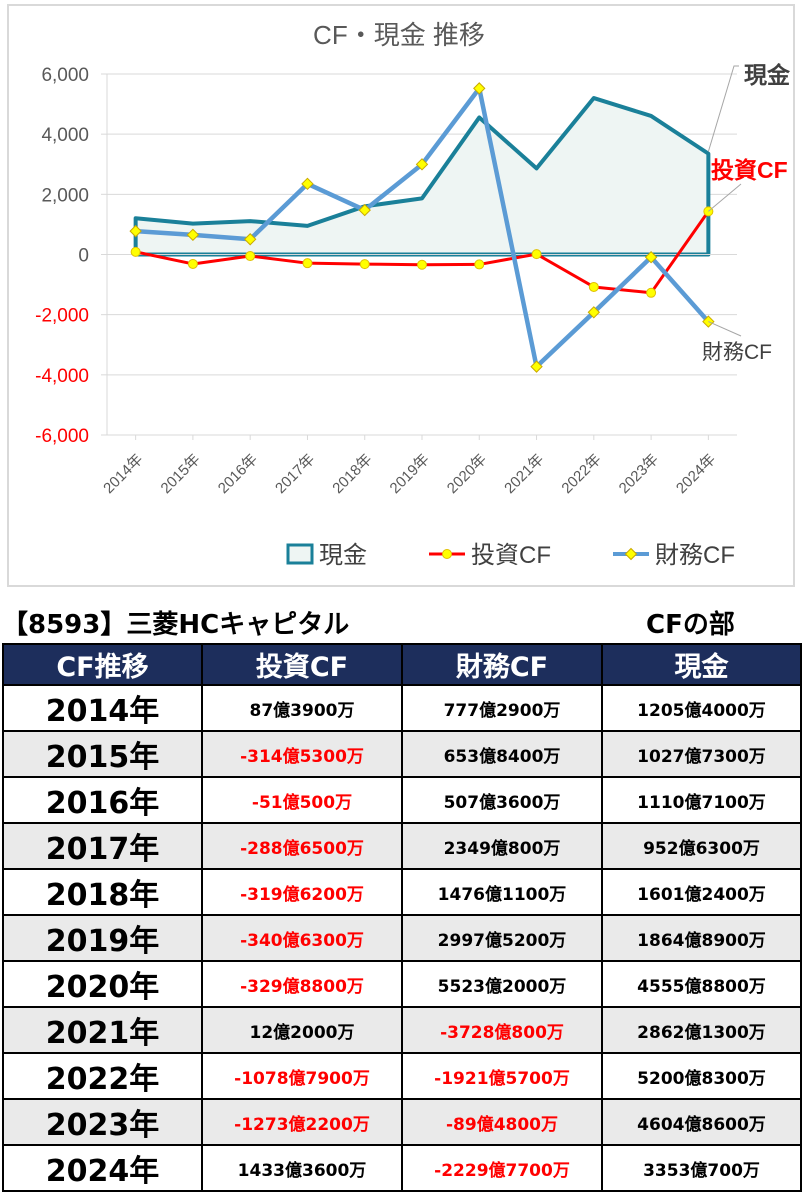 The width and height of the screenshot is (802, 1192). I want to click on table-row: 2023年 -1273億2200万 -89億4800万 4604億8600万, so click(402, 1122).